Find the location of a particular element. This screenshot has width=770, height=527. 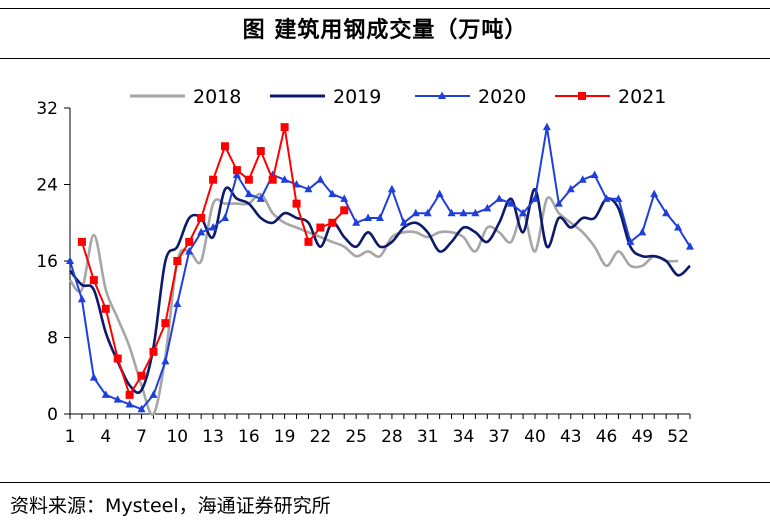

legend-label-2021: 2021 is located at coordinates (642, 97).